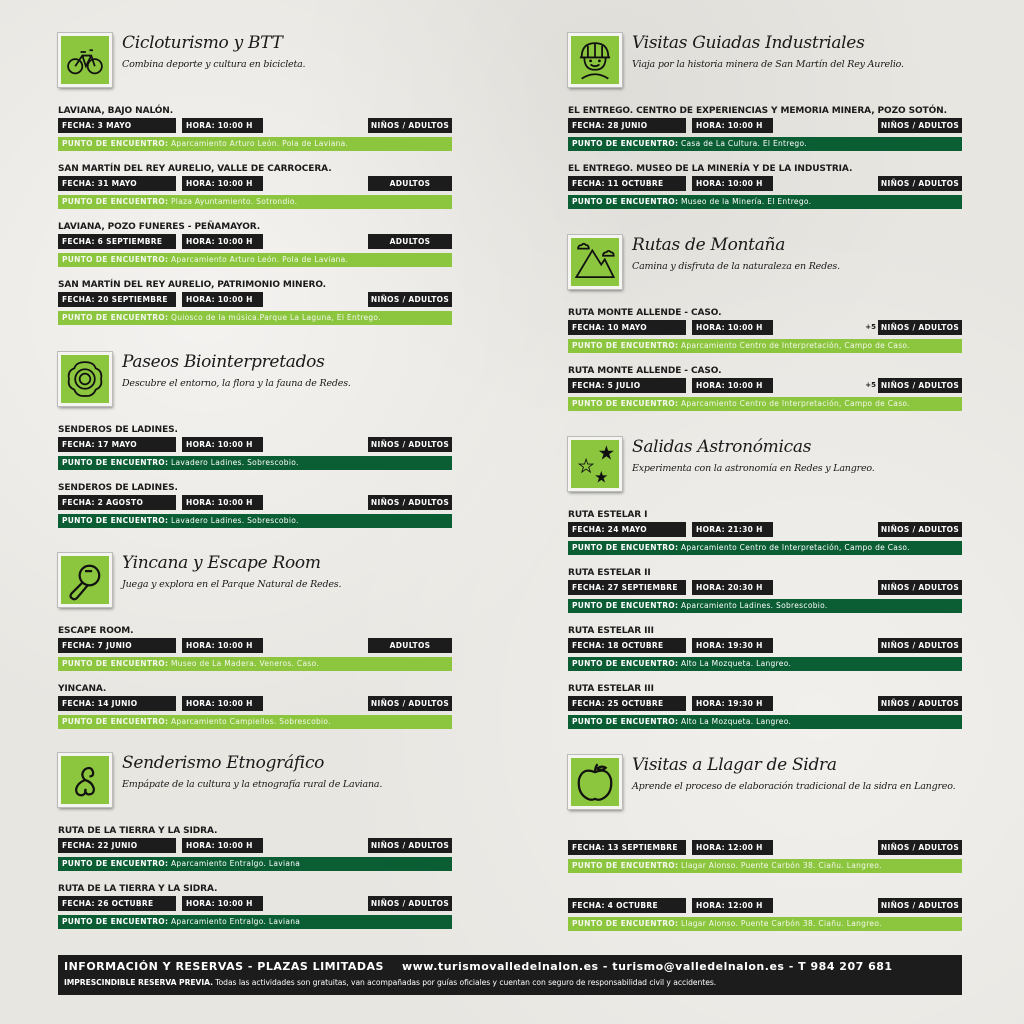 Image resolution: width=1024 pixels, height=1024 pixels. I want to click on event-date: FECHA: 18 OCTUBRE, so click(627, 645).